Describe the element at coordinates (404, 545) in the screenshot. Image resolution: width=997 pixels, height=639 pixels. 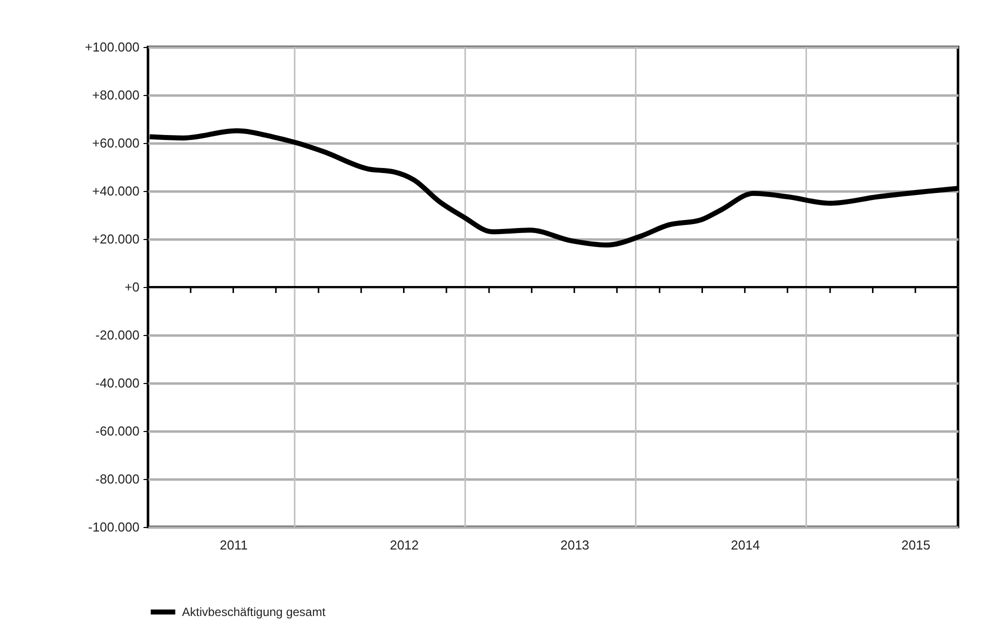
I see `x-tick-label: 2012` at that location.